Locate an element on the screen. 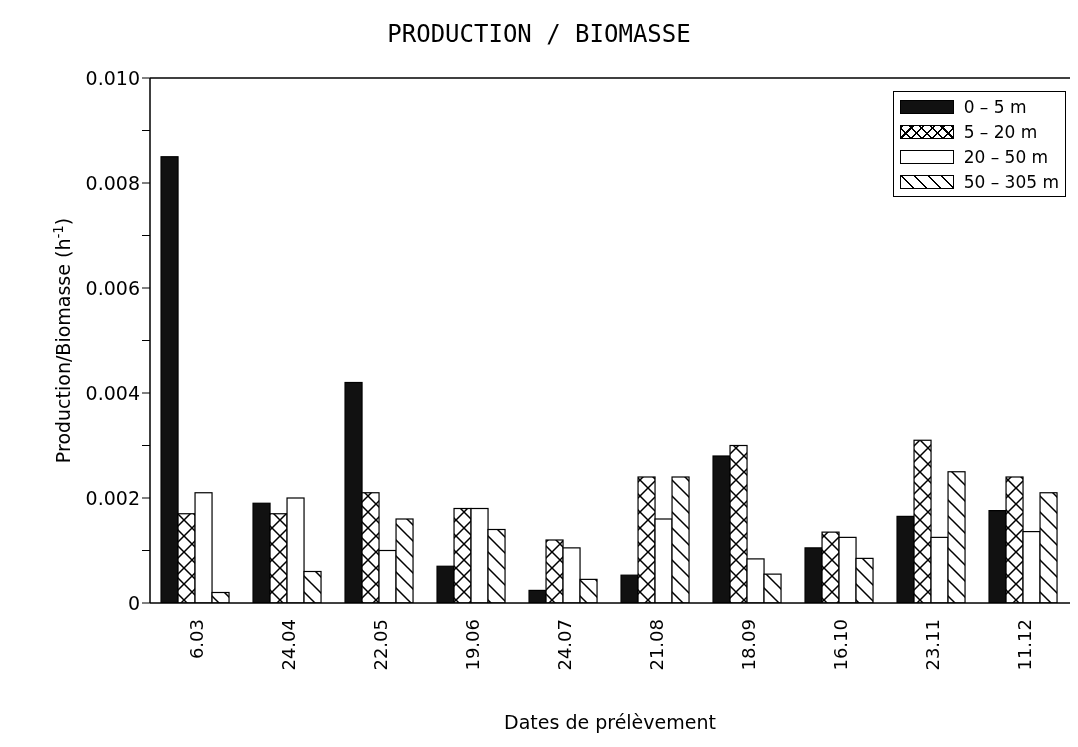 The height and width of the screenshot is (747, 1078). x-tick-label: 16.10 is located at coordinates (840, 645).